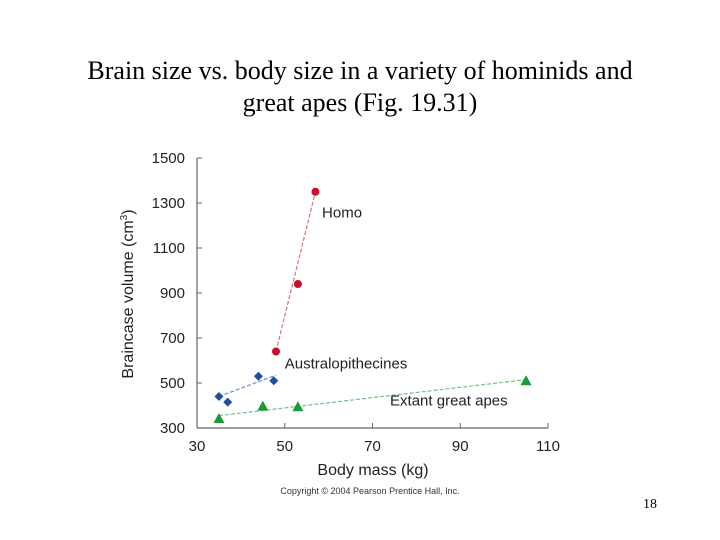 The image size is (720, 540). Describe the element at coordinates (168, 158) in the screenshot. I see `y-tick-label: 1500` at that location.